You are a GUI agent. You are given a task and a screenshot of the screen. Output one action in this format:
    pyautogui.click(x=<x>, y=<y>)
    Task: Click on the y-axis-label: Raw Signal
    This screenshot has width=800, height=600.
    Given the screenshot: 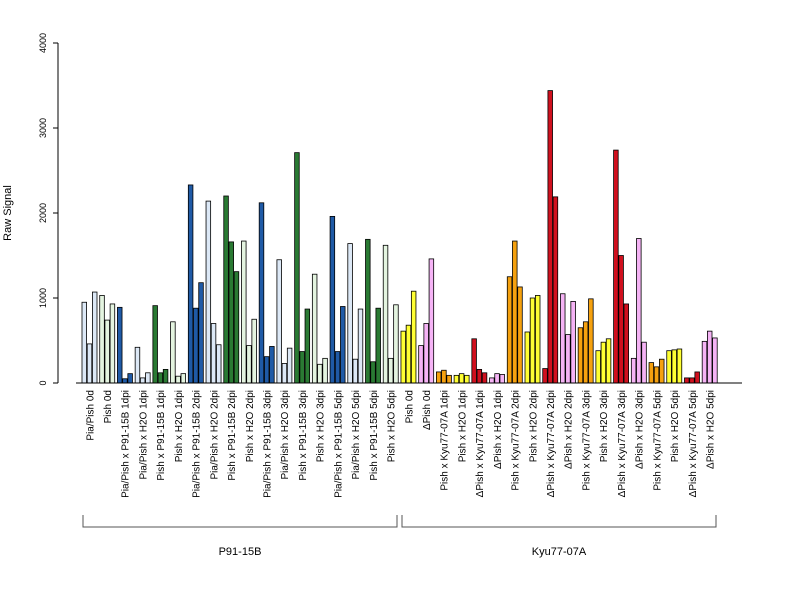 What is the action you would take?
    pyautogui.click(x=8, y=213)
    